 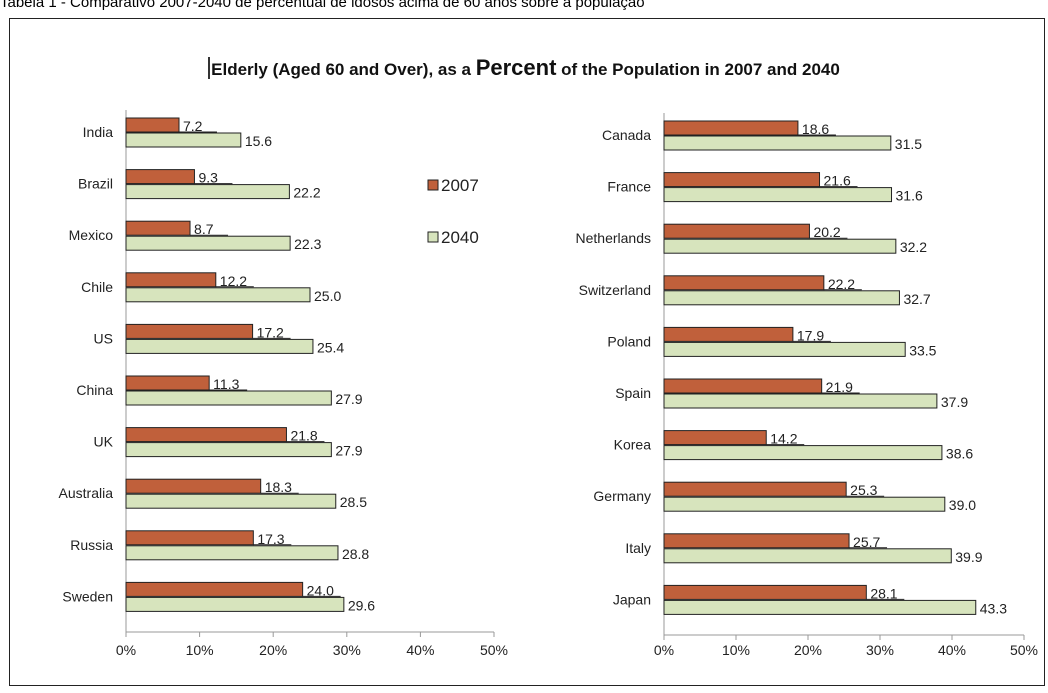 What do you see at coordinates (303, 436) in the screenshot?
I see `data-label-2007: 21.8` at bounding box center [303, 436].